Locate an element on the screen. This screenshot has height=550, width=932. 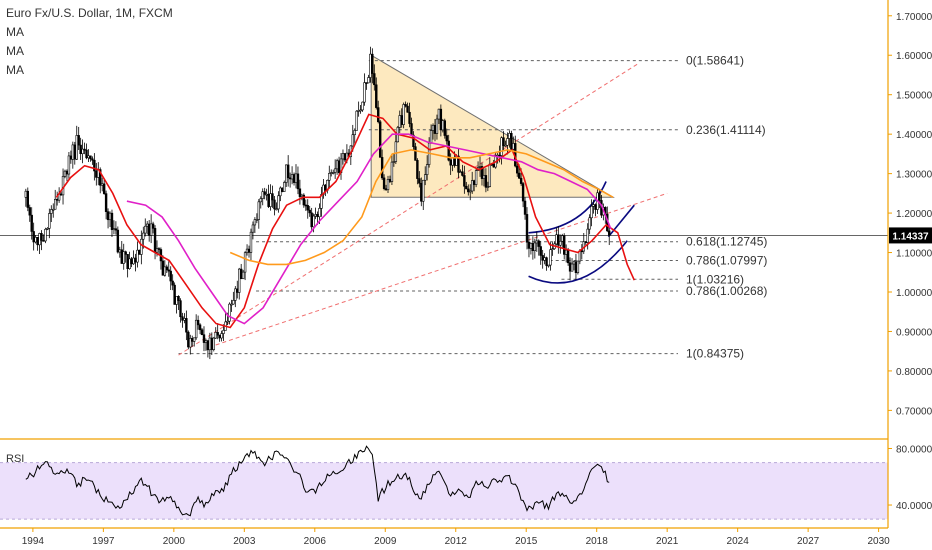
price-tick-label: 0.90000 is located at coordinates (914, 332).